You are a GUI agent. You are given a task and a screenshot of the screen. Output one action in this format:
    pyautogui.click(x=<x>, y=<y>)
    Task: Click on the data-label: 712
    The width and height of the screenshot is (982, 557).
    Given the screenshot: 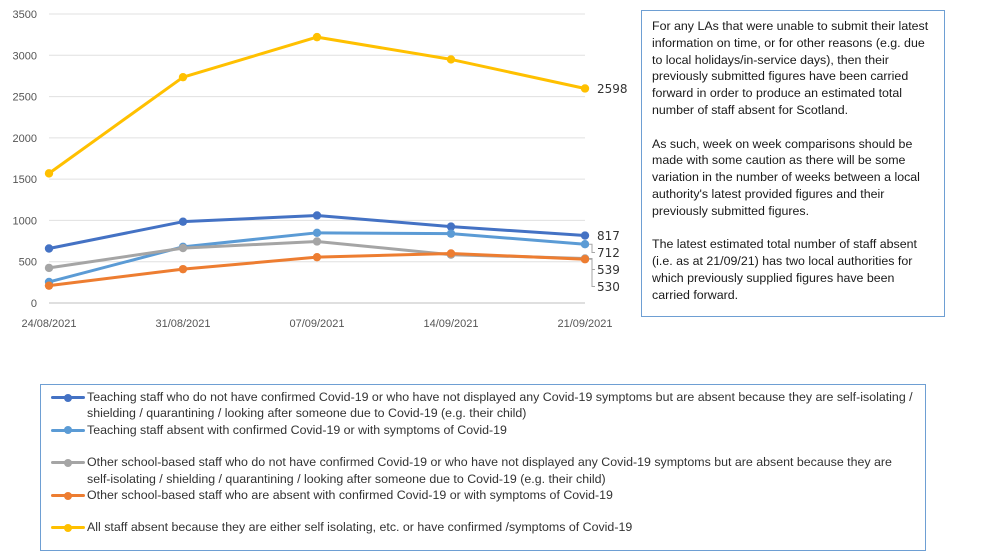 What is the action you would take?
    pyautogui.click(x=608, y=253)
    